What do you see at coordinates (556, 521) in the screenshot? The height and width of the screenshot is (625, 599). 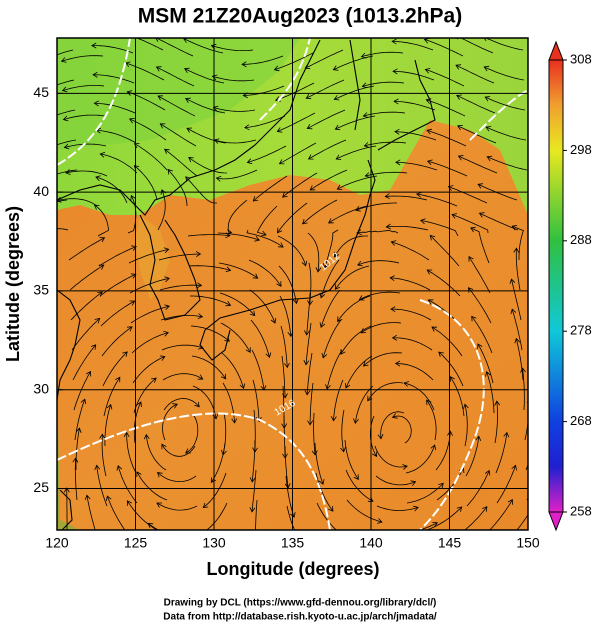 I see `colorbar-min-arrow` at bounding box center [556, 521].